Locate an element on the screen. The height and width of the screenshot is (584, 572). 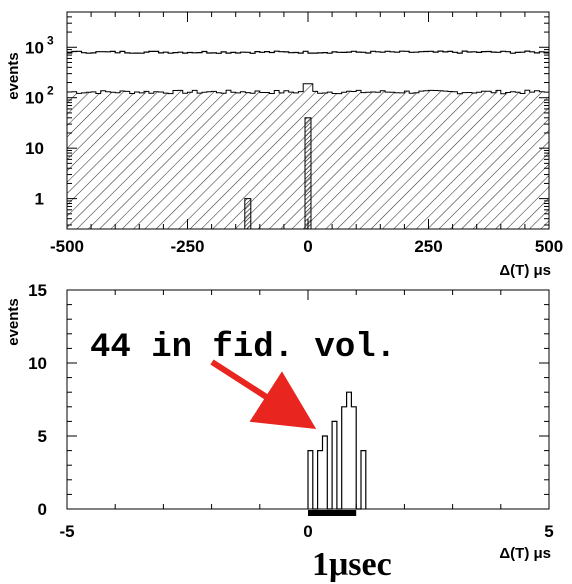
top-ytick-label-3: 10 is located at coordinates (34, 47).